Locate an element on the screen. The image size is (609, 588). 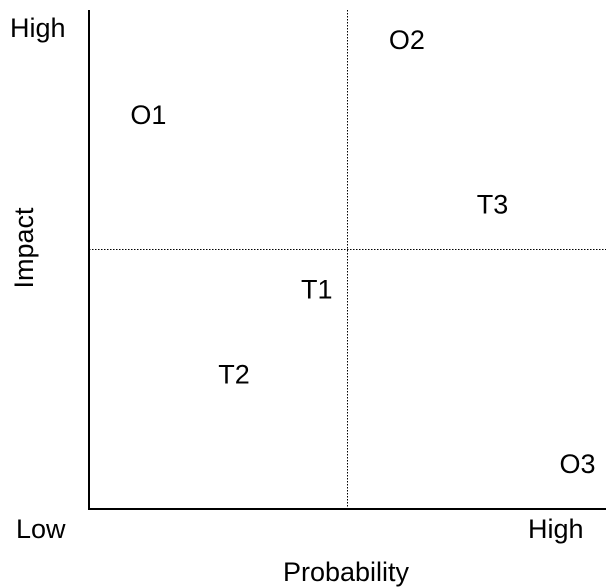
point-label-o3: O3 is located at coordinates (577, 464).